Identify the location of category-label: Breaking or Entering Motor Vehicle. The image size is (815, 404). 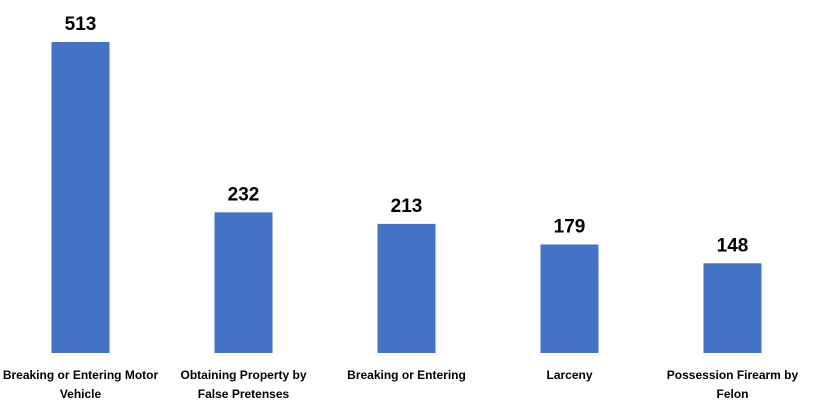
(80, 384).